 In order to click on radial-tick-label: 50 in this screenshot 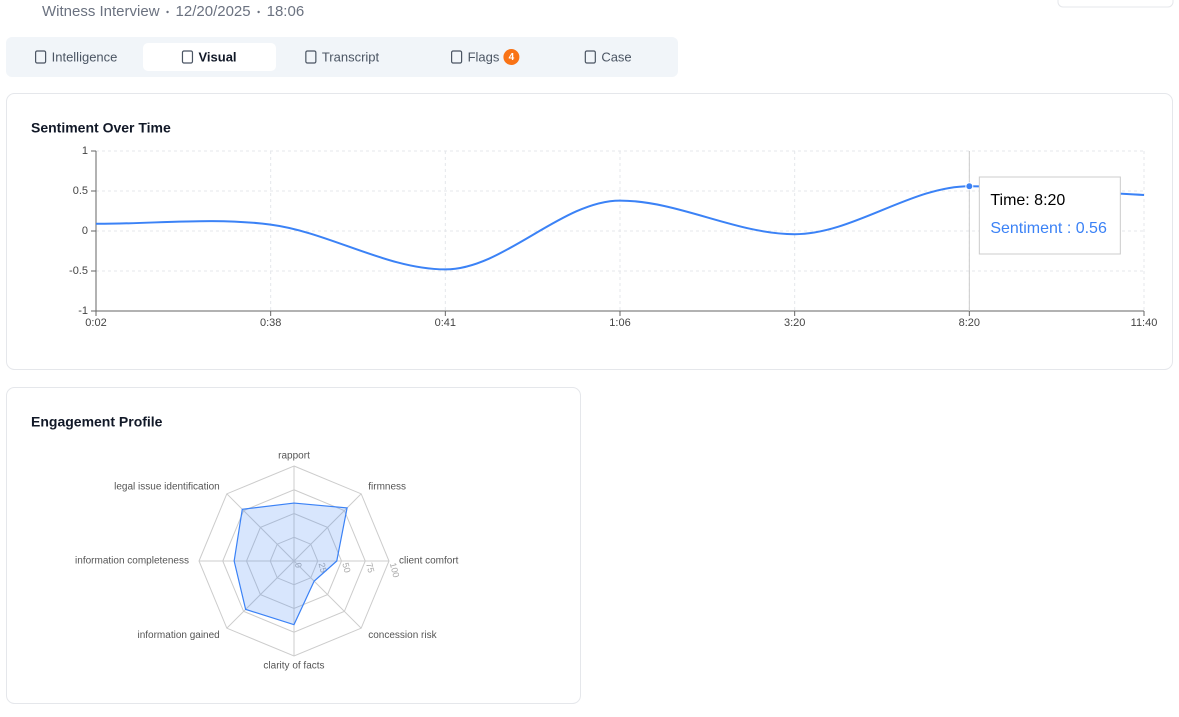, I will do `click(346, 568)`.